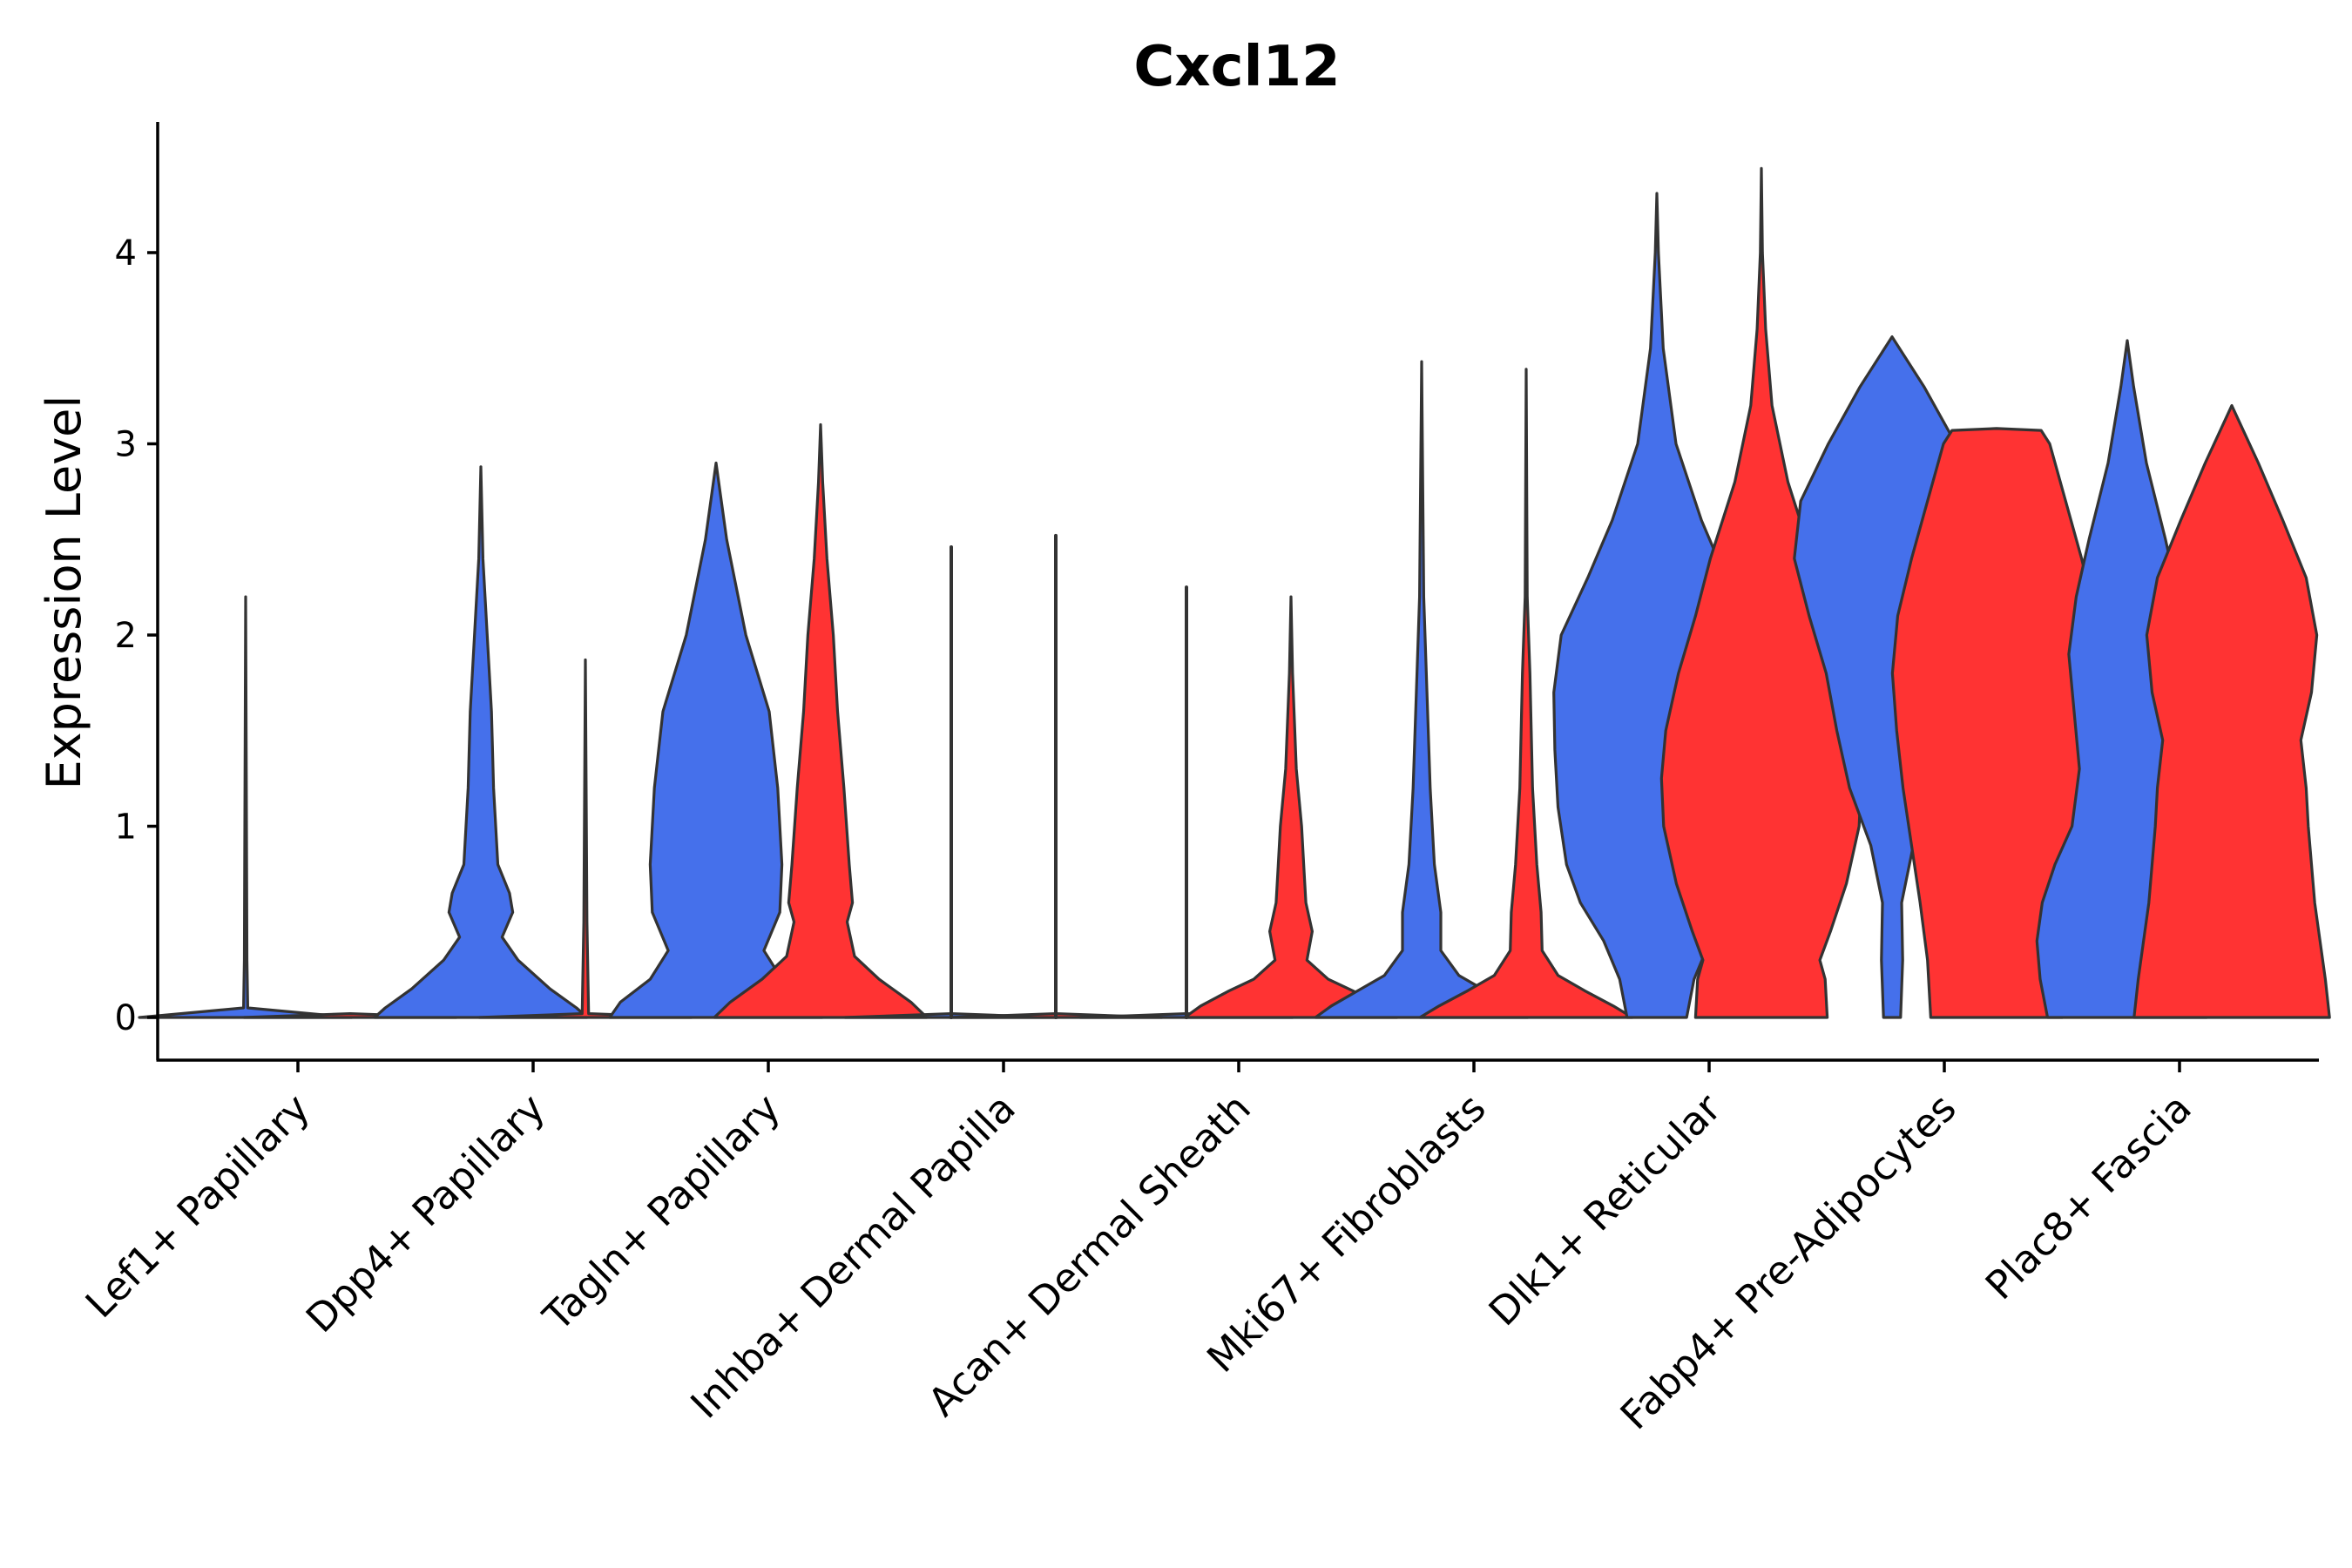 This screenshot has width=2352, height=1568. What do you see at coordinates (126, 828) in the screenshot?
I see `y-tick-label: 1` at bounding box center [126, 828].